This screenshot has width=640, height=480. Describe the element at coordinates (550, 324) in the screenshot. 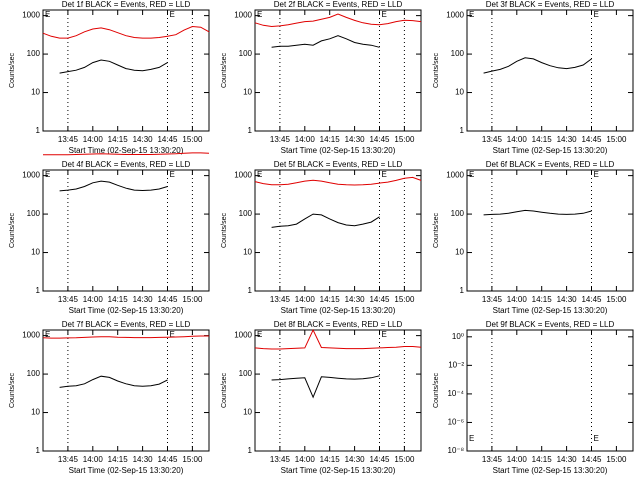

I see `chart-title: Det 9f BLACK = Events, RED = LLD` at that location.